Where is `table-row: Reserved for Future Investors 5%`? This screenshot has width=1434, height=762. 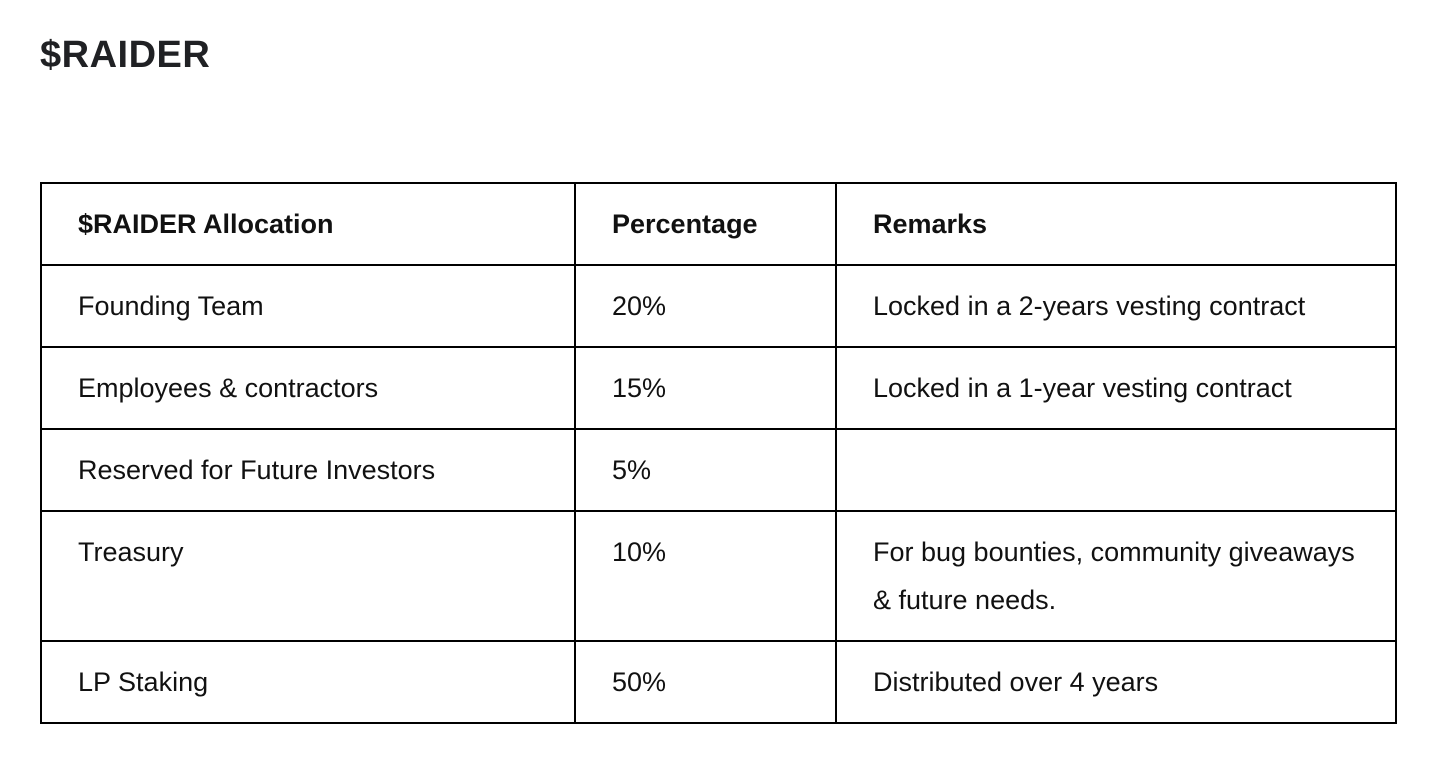
table-row: Reserved for Future Investors 5% is located at coordinates (718, 470).